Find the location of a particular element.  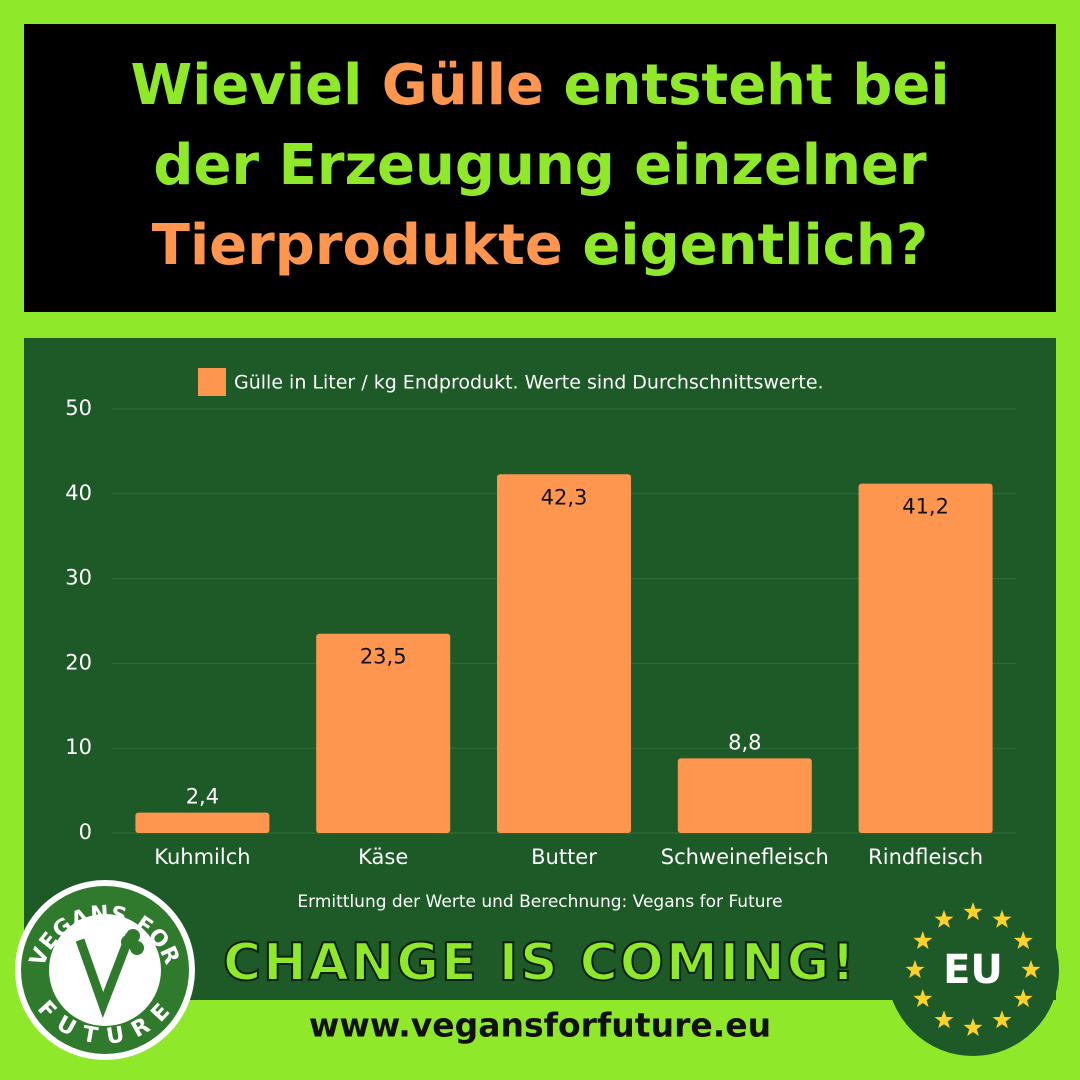

value-label: 8,8 is located at coordinates (744, 742).